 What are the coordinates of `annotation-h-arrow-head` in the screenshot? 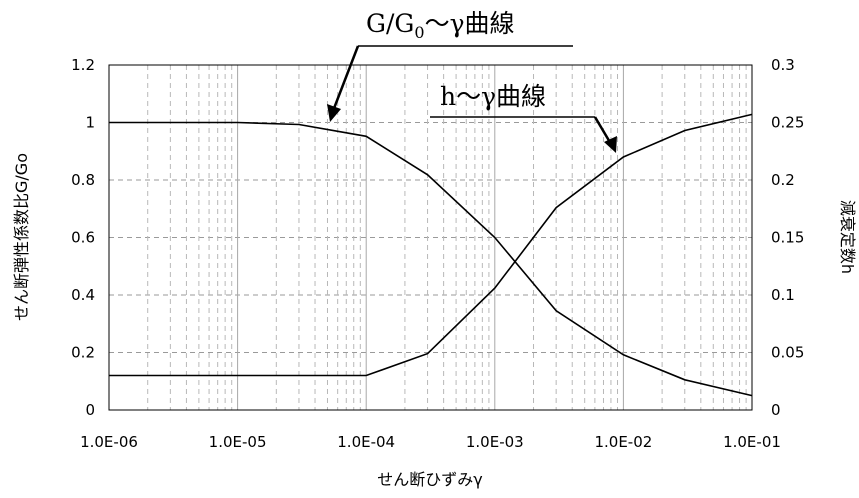 It's located at (610, 144).